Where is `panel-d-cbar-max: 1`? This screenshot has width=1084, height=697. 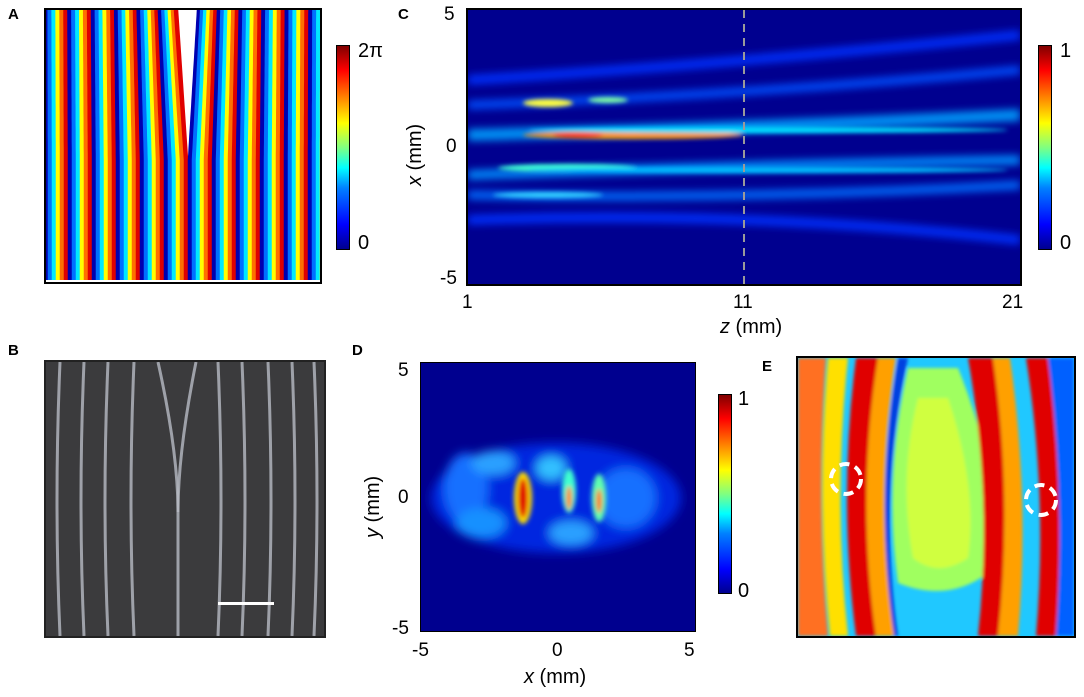 panel-d-cbar-max: 1 is located at coordinates (744, 399).